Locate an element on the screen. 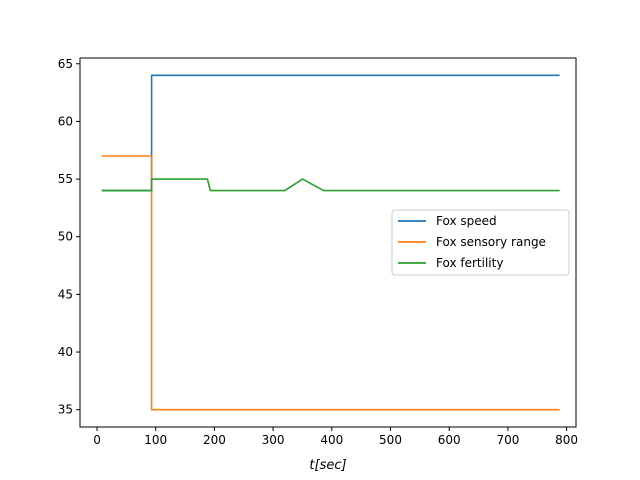 The width and height of the screenshot is (640, 480). y-tick-label: 50 is located at coordinates (65, 237).